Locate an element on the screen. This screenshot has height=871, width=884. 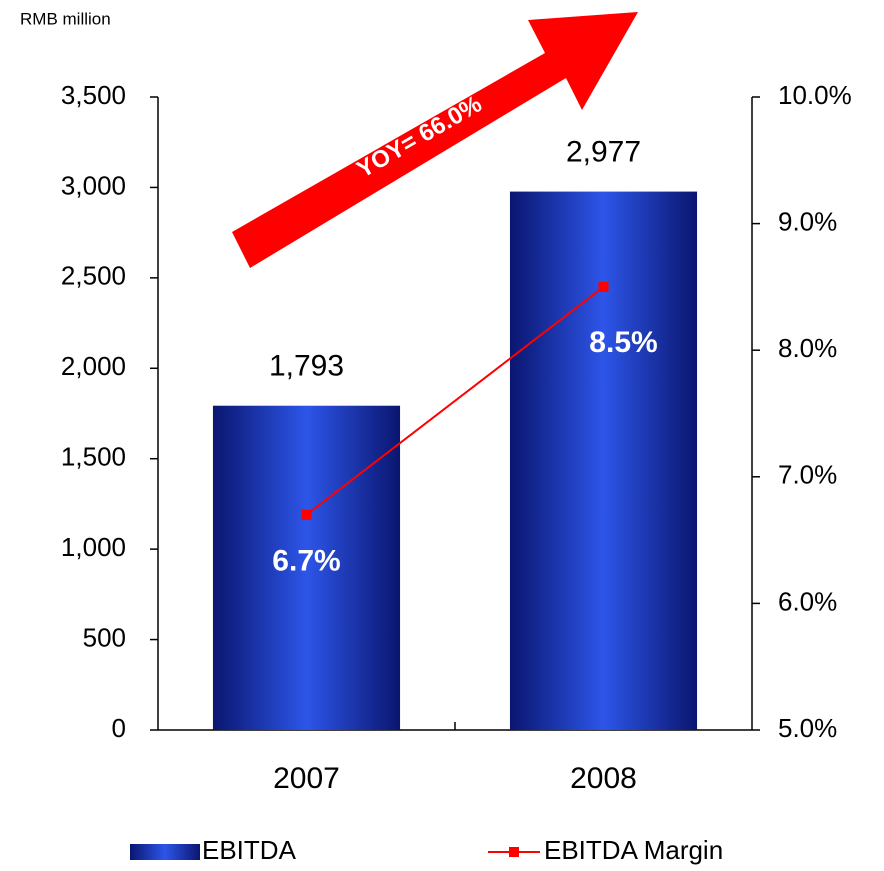
y2-tick-label: 7.0% is located at coordinates (807, 475).